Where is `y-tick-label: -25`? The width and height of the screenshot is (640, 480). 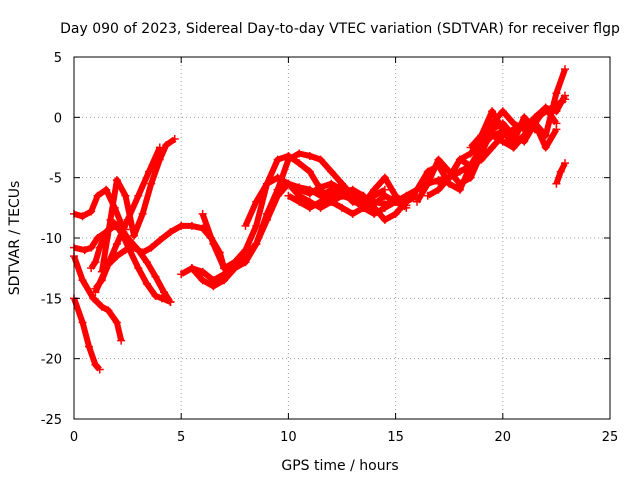 y-tick-label: -25 is located at coordinates (51, 420).